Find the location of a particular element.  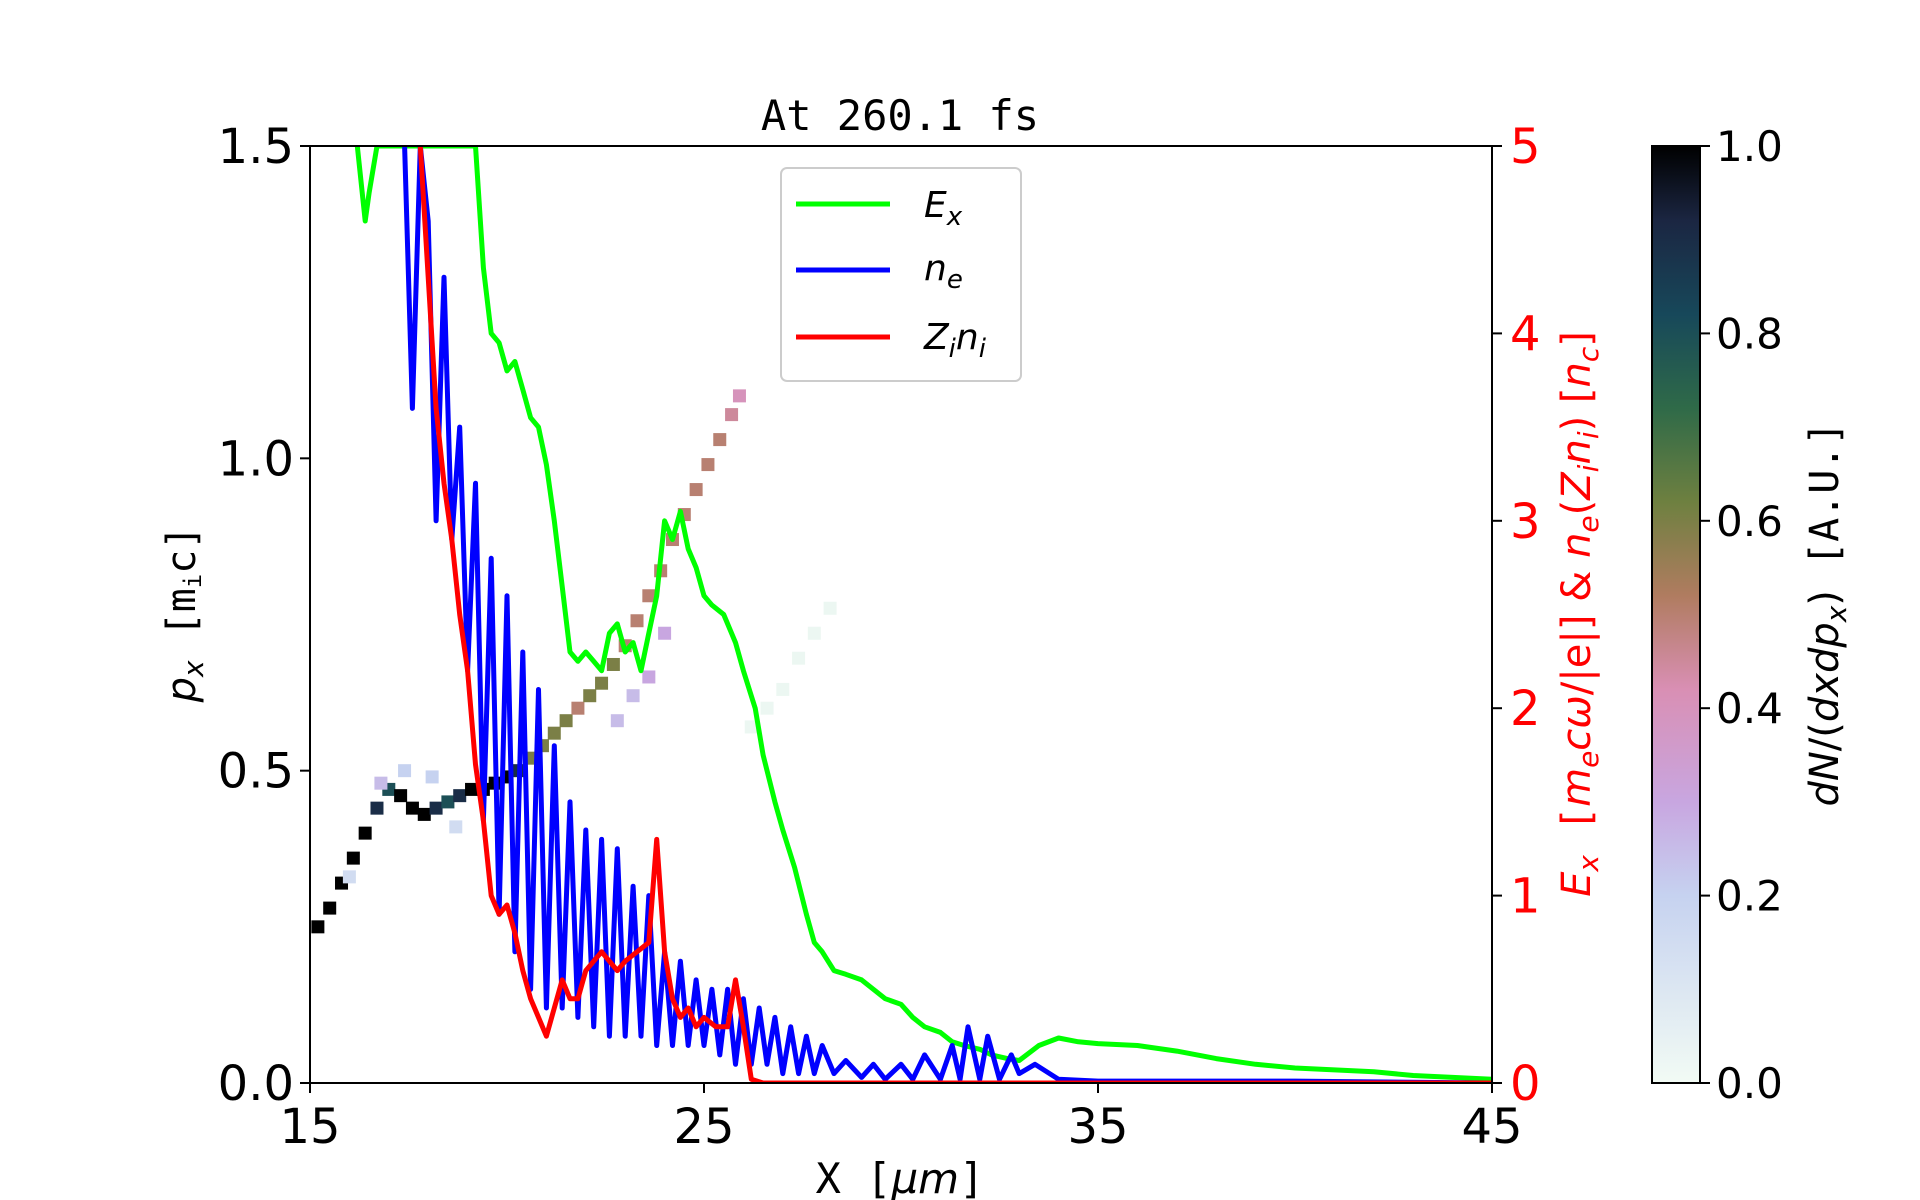

colorbar-tick-label: 1.0 is located at coordinates (1749, 146).